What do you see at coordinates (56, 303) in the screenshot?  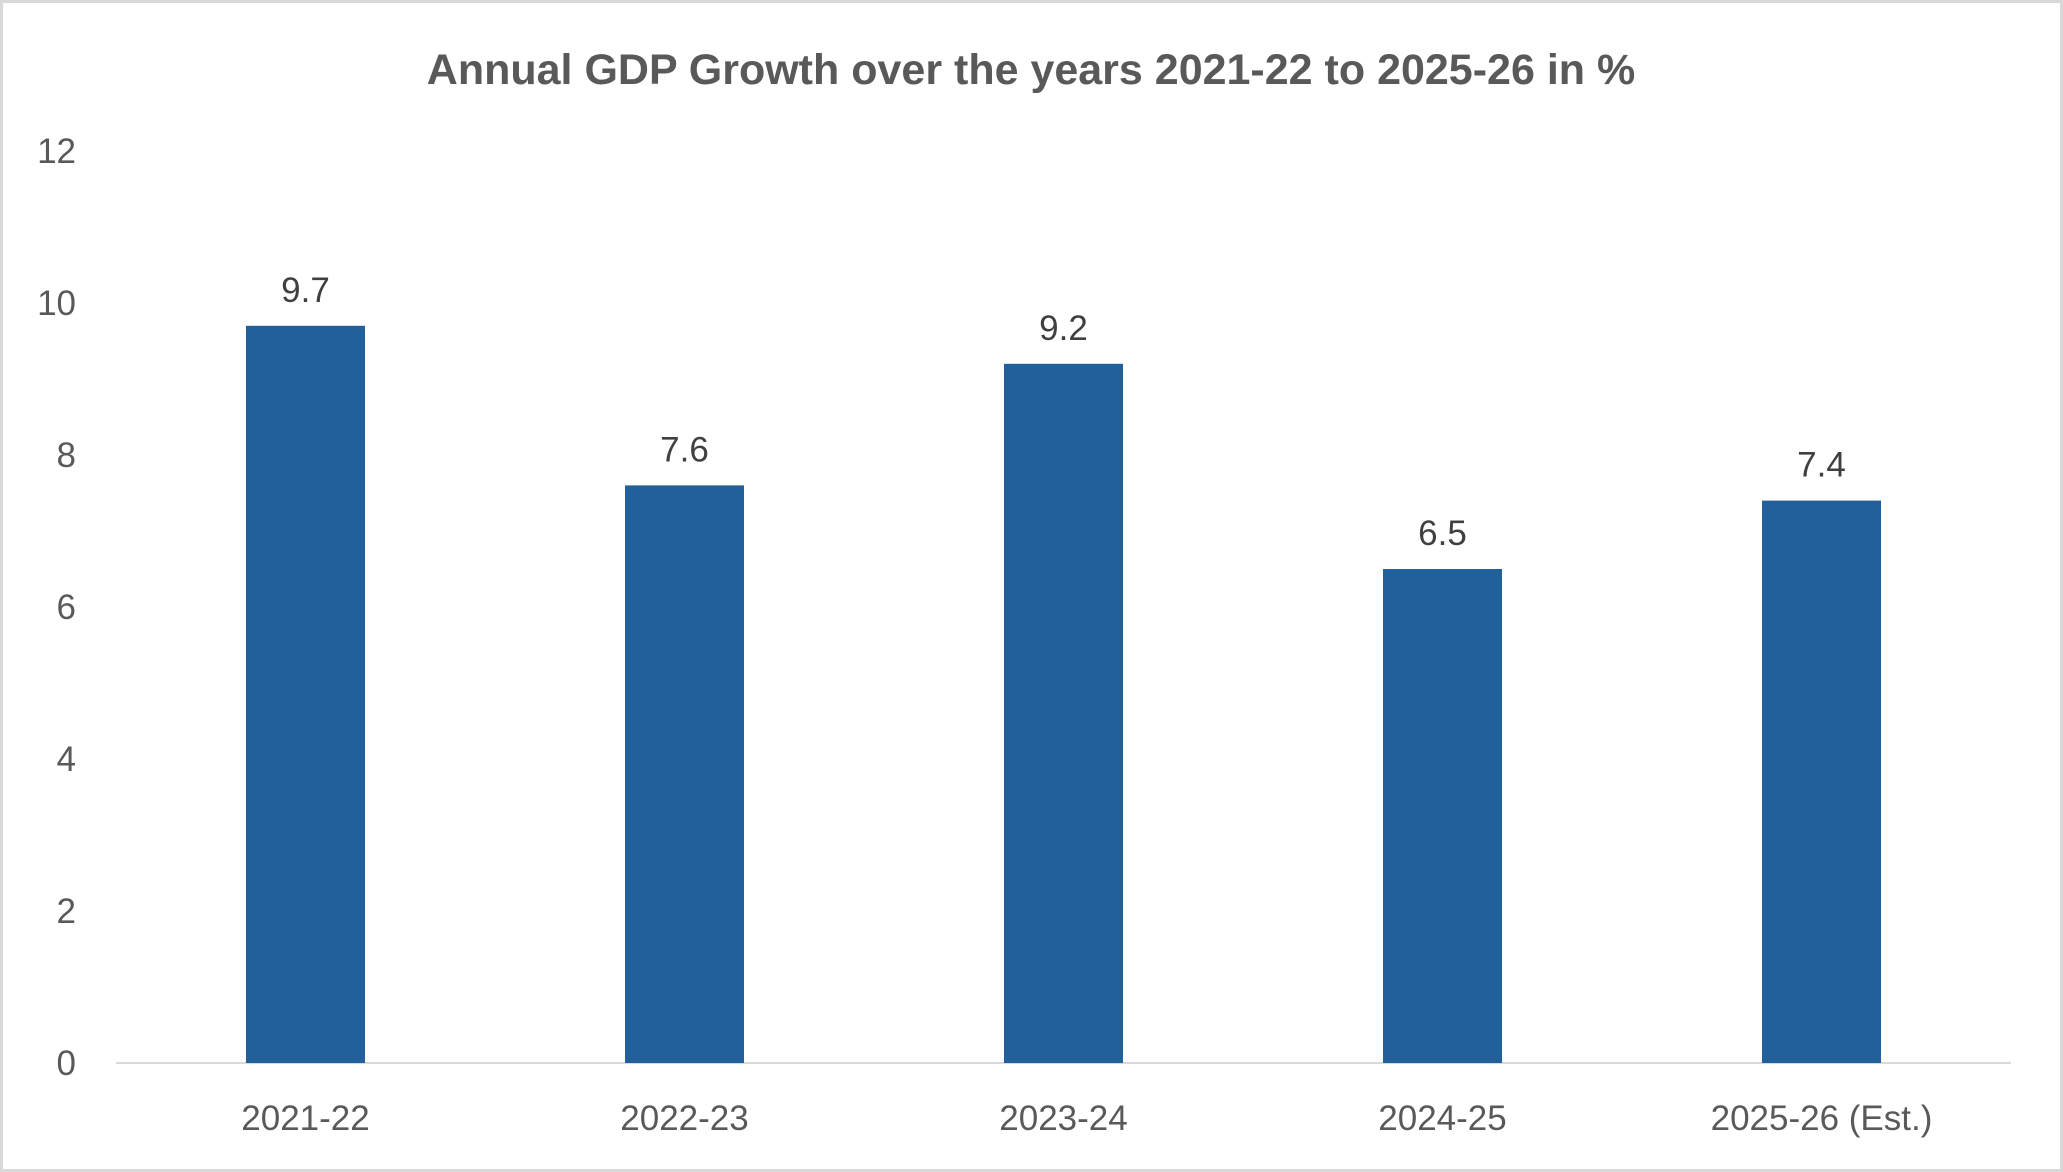 I see `y-tick-label: 10` at bounding box center [56, 303].